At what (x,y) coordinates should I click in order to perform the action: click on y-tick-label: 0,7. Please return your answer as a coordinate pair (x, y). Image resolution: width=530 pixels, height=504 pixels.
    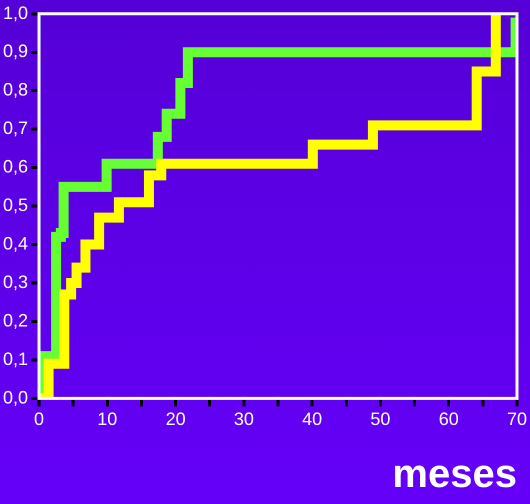
    Looking at the image, I should click on (15, 128).